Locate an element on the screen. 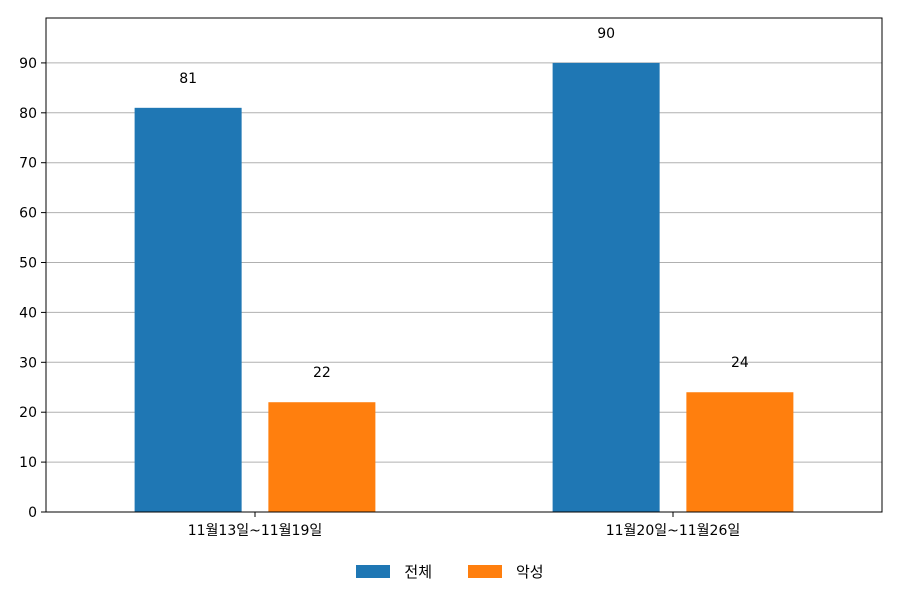 This screenshot has height=600, width=900. data-label: 90 is located at coordinates (606, 34).